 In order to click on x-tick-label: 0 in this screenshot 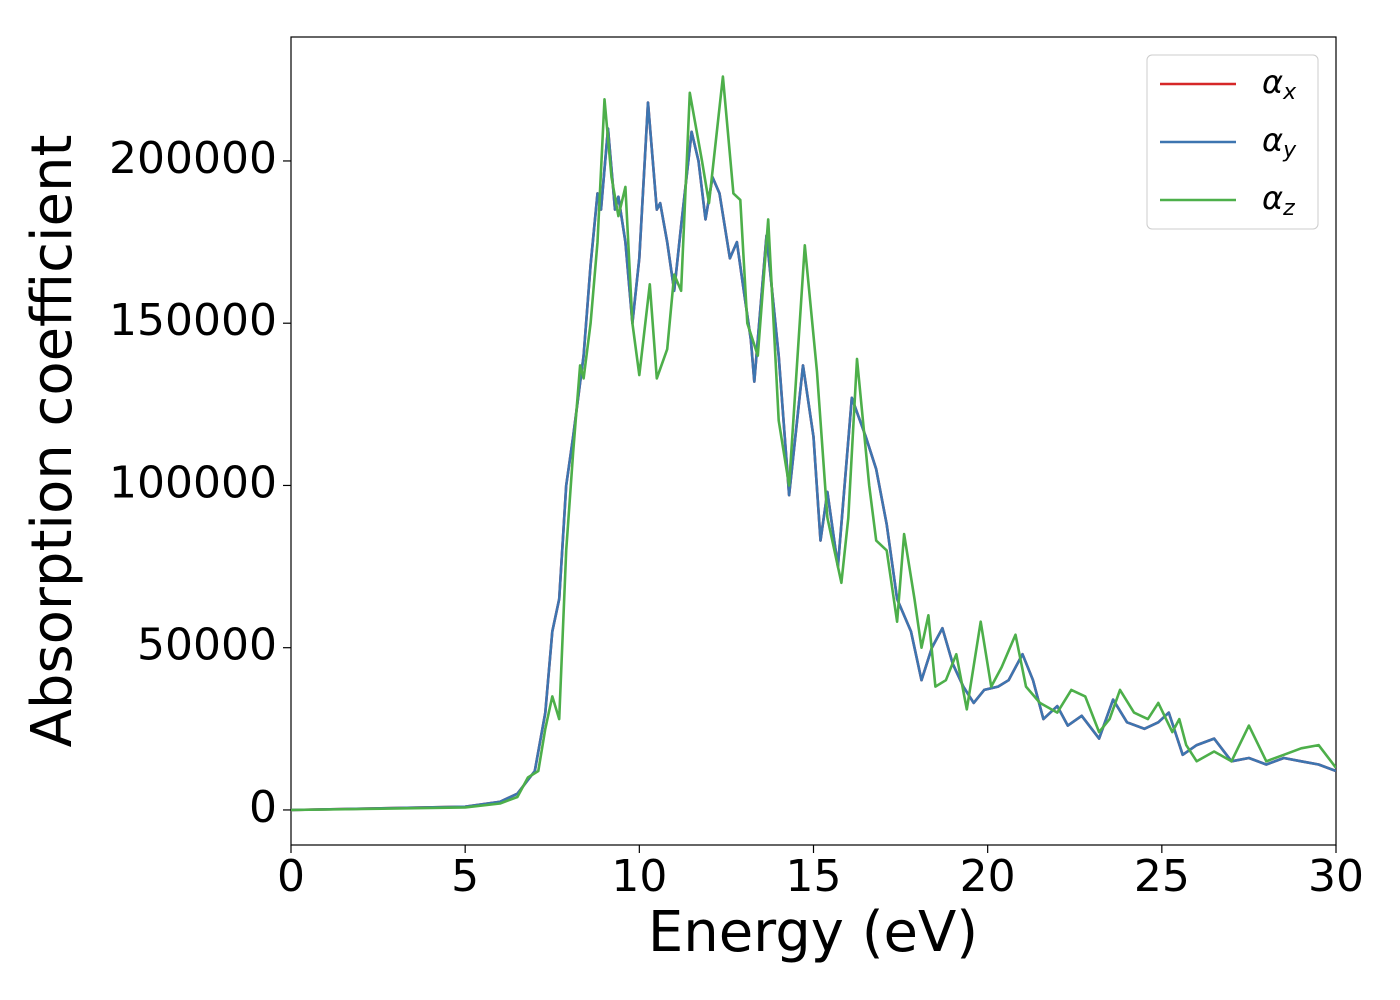, I will do `click(291, 876)`.